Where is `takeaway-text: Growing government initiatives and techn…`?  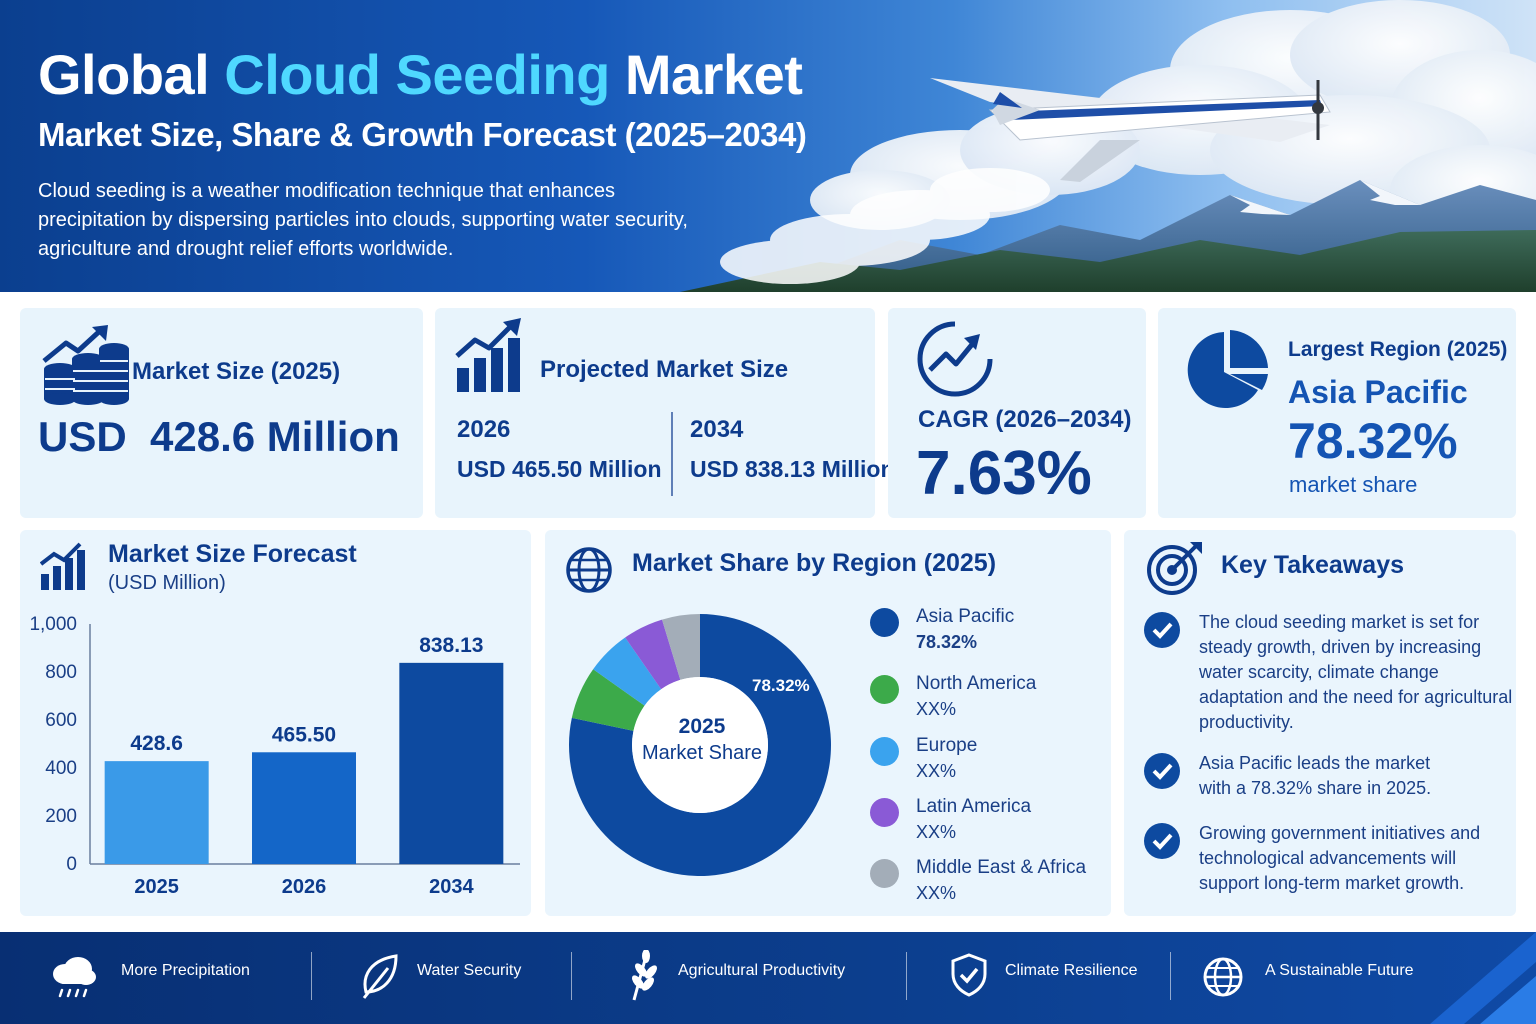 takeaway-text: Growing government initiatives and techn… is located at coordinates (1340, 858).